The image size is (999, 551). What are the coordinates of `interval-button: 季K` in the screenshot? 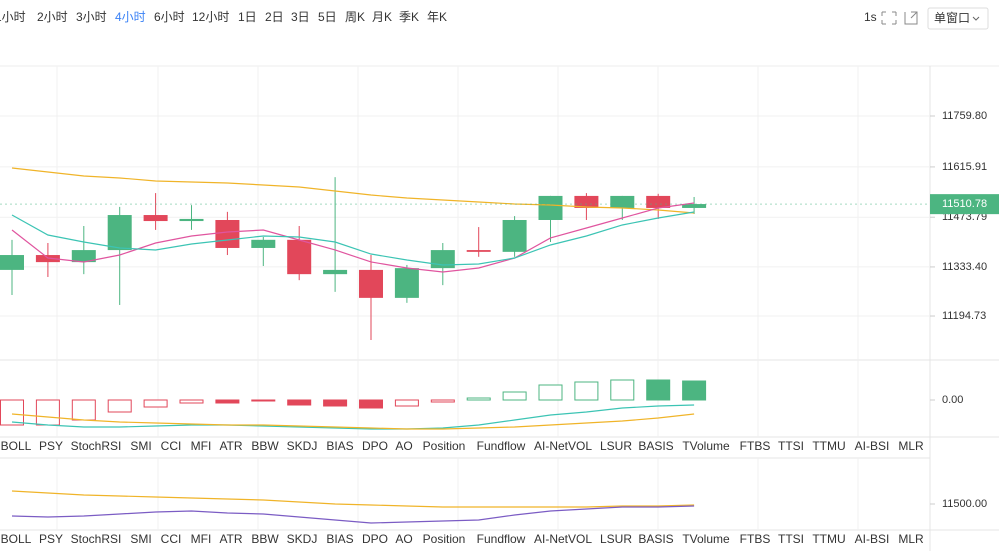 It's located at (409, 17).